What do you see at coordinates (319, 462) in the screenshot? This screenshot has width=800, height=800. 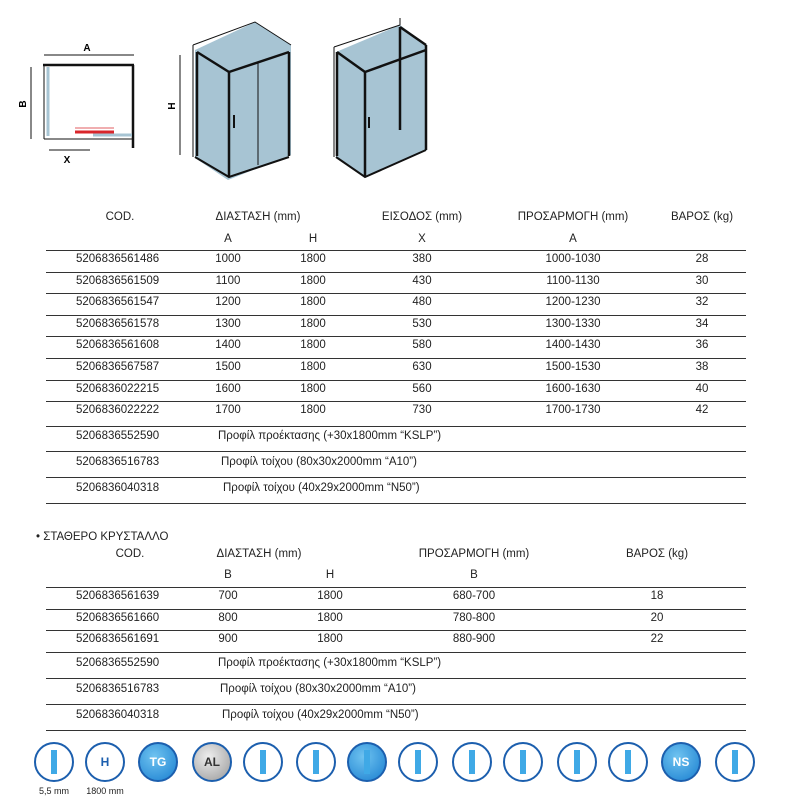 I see `accessory-description: Προφίλ τοίχου (80x30x2000mm “A10”)` at bounding box center [319, 462].